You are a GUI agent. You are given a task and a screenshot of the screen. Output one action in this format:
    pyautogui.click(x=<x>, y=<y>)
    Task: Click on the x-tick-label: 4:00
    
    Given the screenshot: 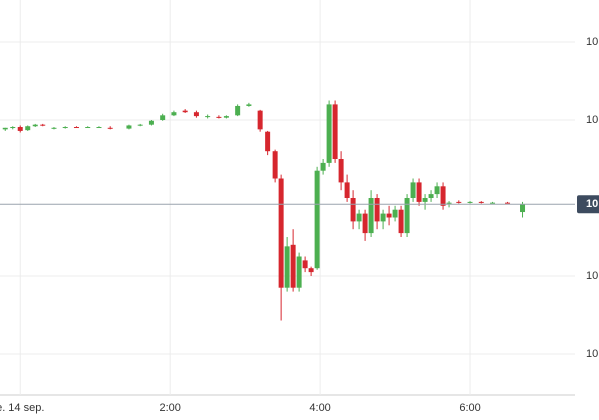 What is the action you would take?
    pyautogui.click(x=319, y=408)
    